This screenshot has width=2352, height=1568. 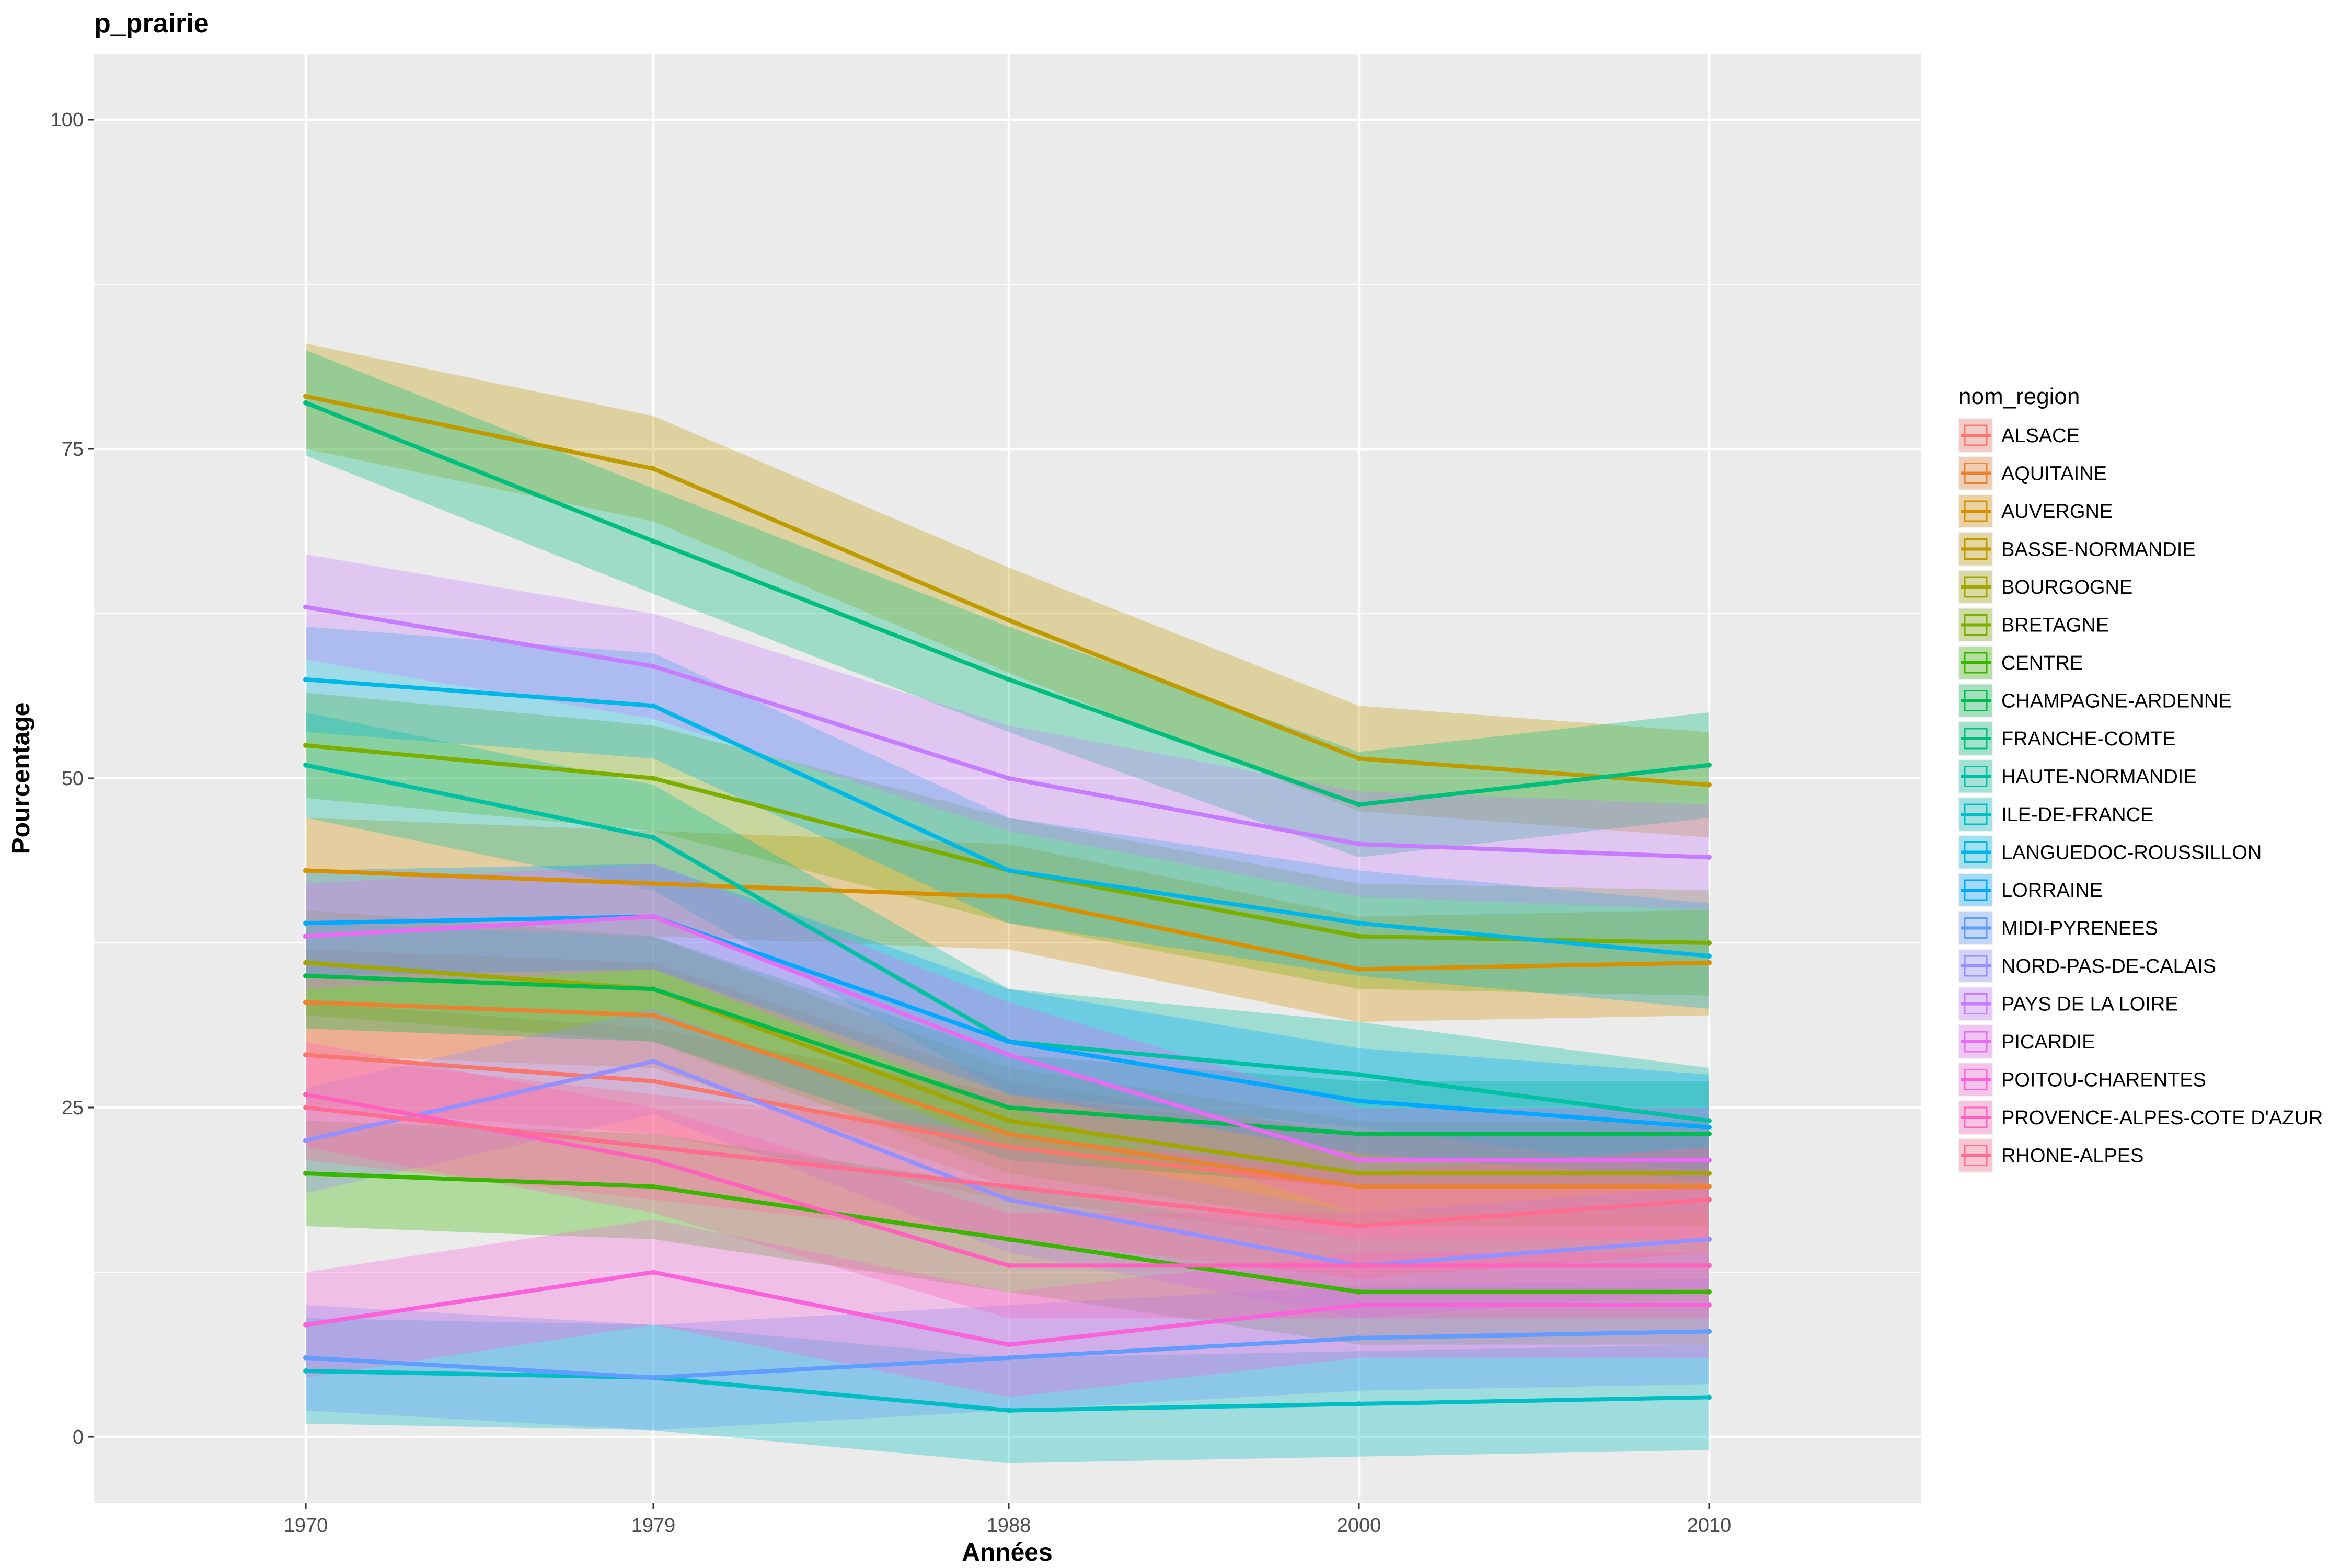 What do you see at coordinates (1007, 1520) in the screenshot?
I see `x-axis: 1970 1979 1988 2000 2010` at bounding box center [1007, 1520].